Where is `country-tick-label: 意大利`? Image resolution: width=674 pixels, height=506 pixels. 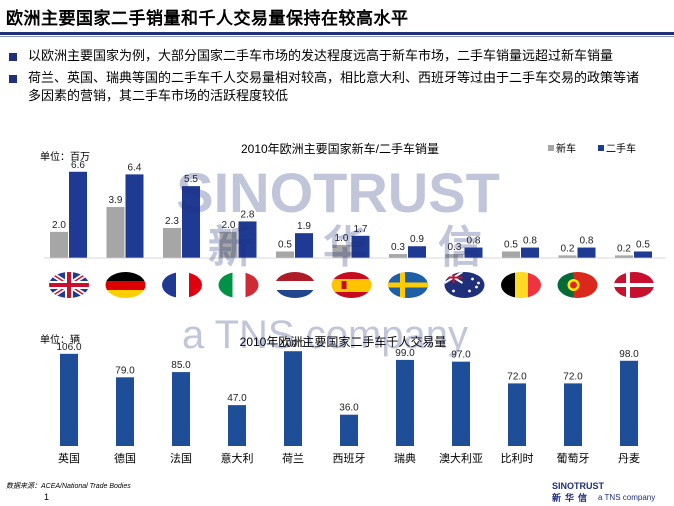
country-tick-label: 意大利 is located at coordinates (237, 458).